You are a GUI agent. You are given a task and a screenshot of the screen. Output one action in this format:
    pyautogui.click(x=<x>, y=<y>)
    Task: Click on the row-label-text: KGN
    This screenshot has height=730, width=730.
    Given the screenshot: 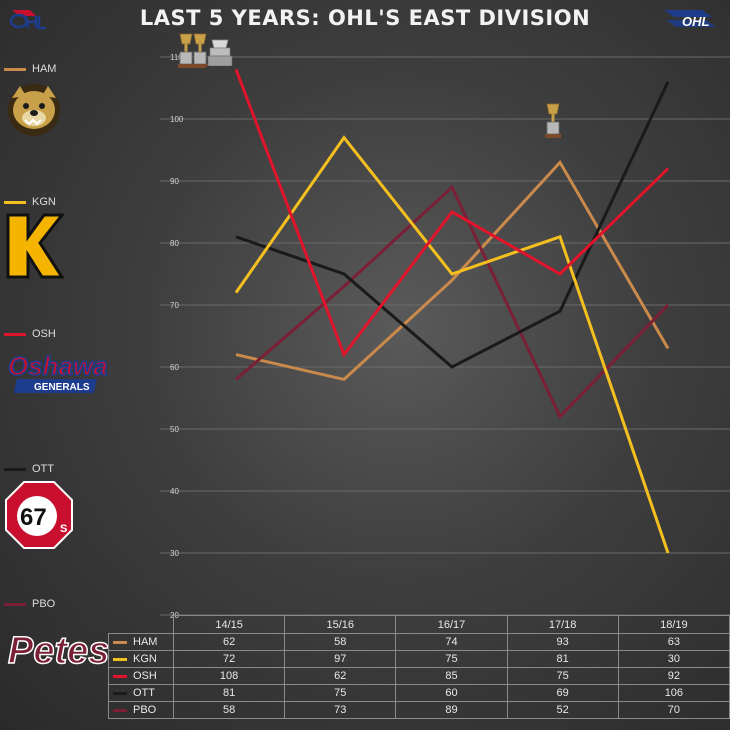 What is the action you would take?
    pyautogui.click(x=145, y=659)
    